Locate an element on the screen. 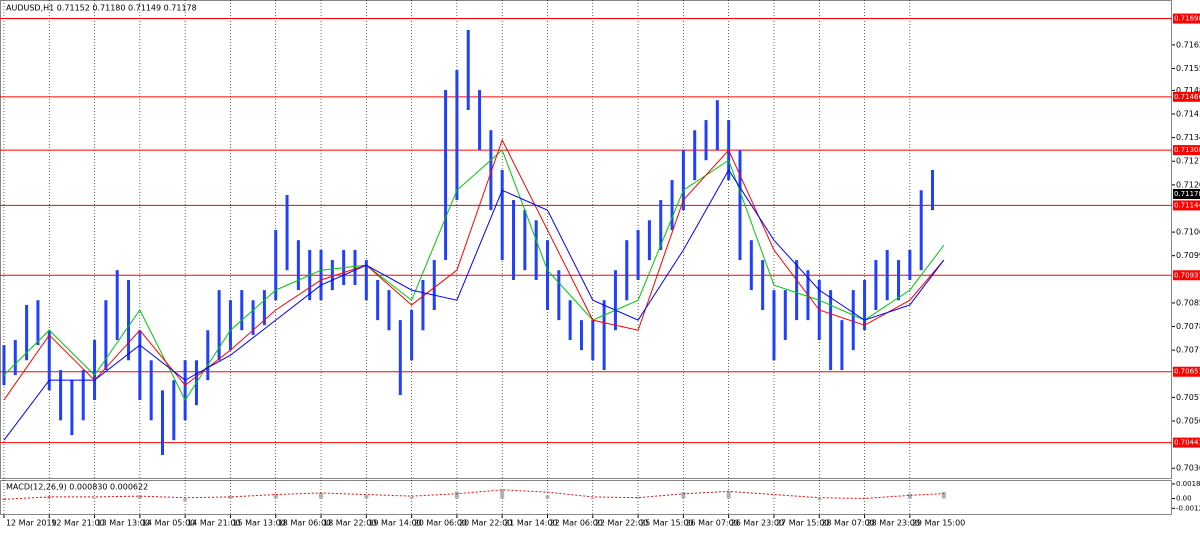  x-tick-label: 13 Mar 13:00 is located at coordinates (123, 523).